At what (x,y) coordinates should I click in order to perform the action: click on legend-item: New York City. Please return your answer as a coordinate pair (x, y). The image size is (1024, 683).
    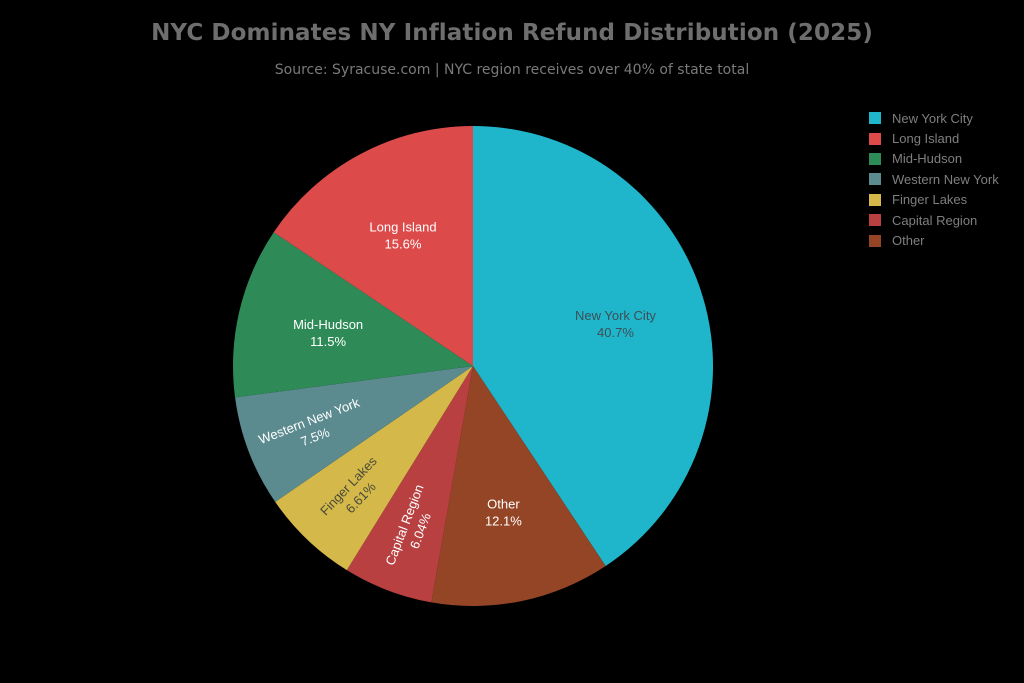
    Looking at the image, I should click on (934, 118).